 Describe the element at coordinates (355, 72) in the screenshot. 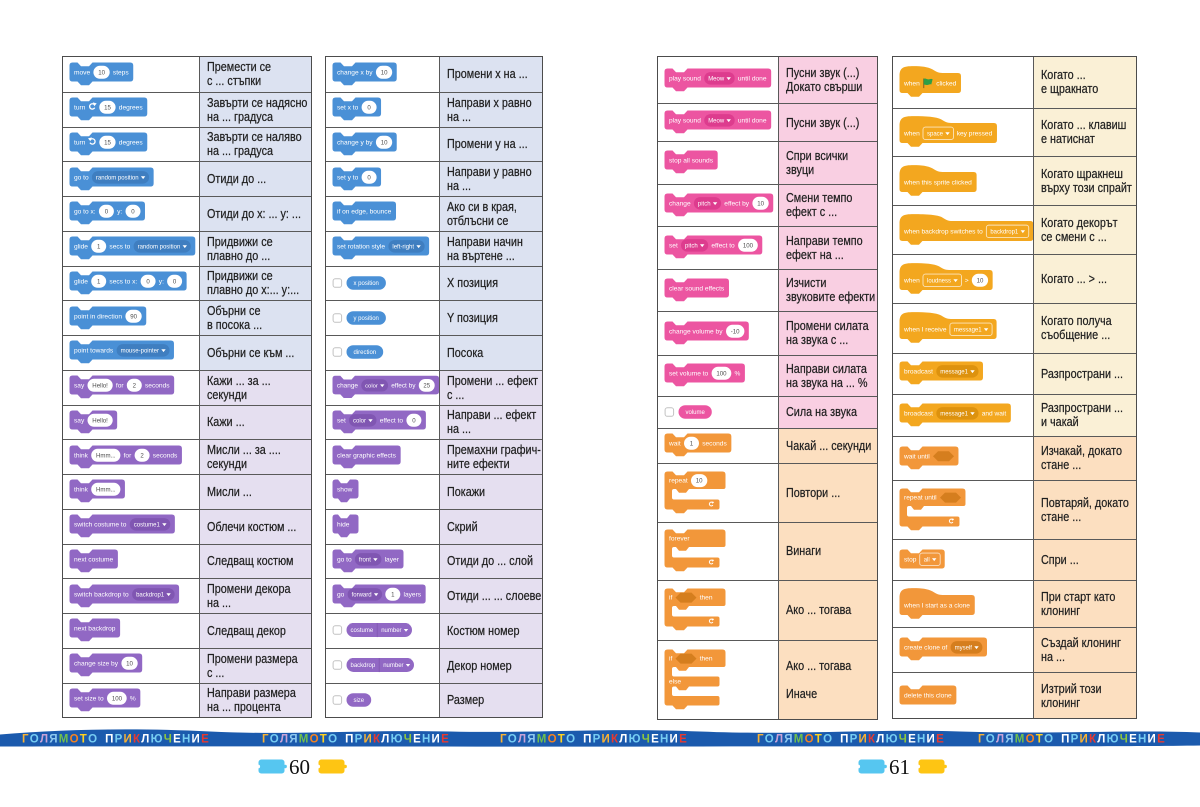

I see `svg-text: change x by` at that location.